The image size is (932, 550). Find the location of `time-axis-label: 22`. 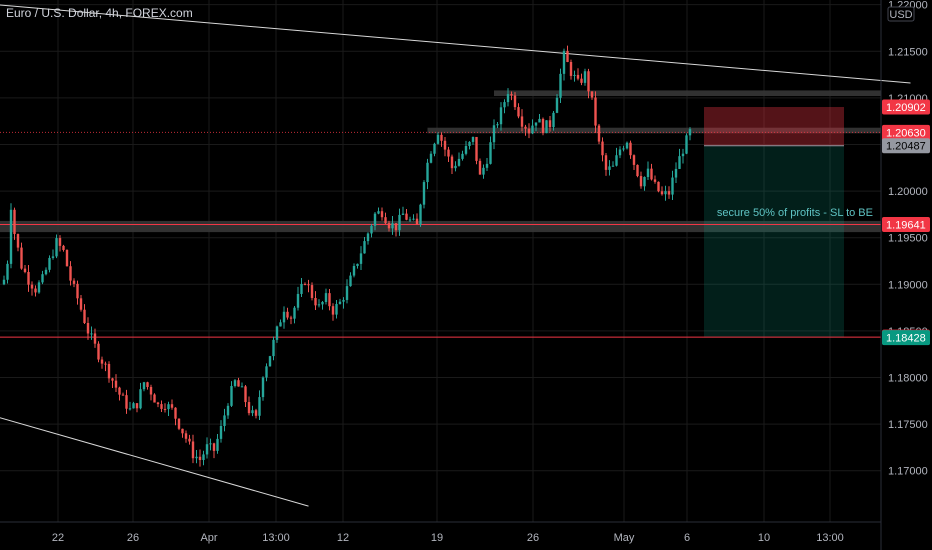

time-axis-label: 22 is located at coordinates (58, 538).